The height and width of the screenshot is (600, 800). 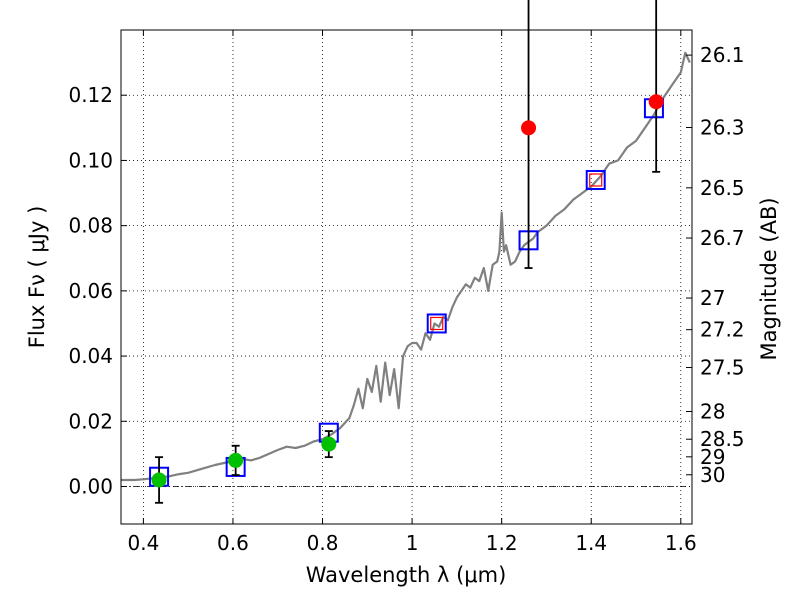 I want to click on right-tick-label: 30, so click(x=712, y=475).